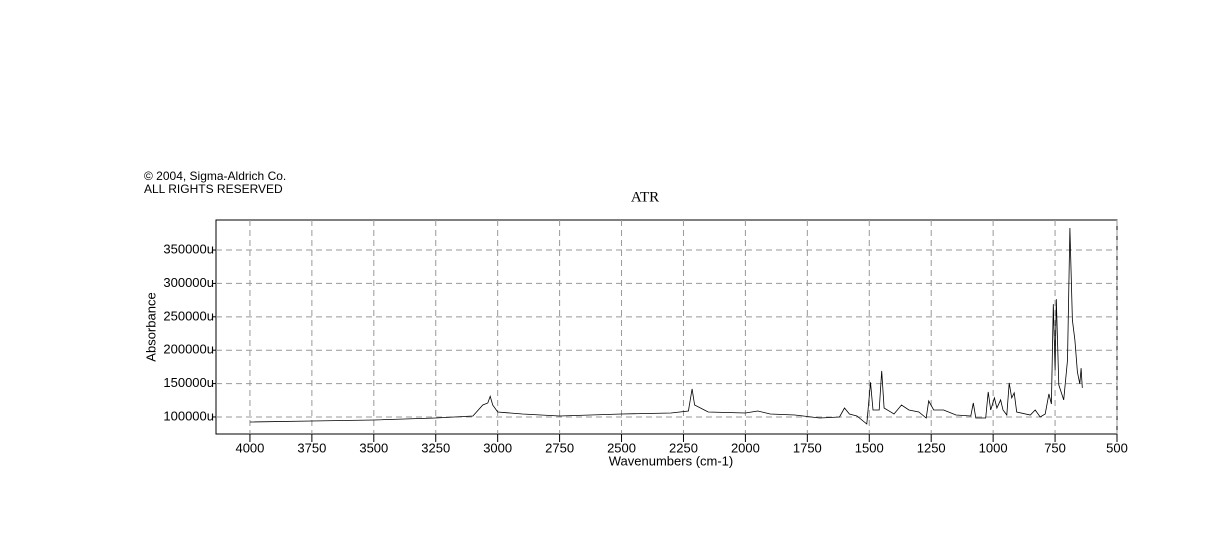 The image size is (1218, 533). Describe the element at coordinates (621, 447) in the screenshot. I see `x-tick-label: 2500` at that location.